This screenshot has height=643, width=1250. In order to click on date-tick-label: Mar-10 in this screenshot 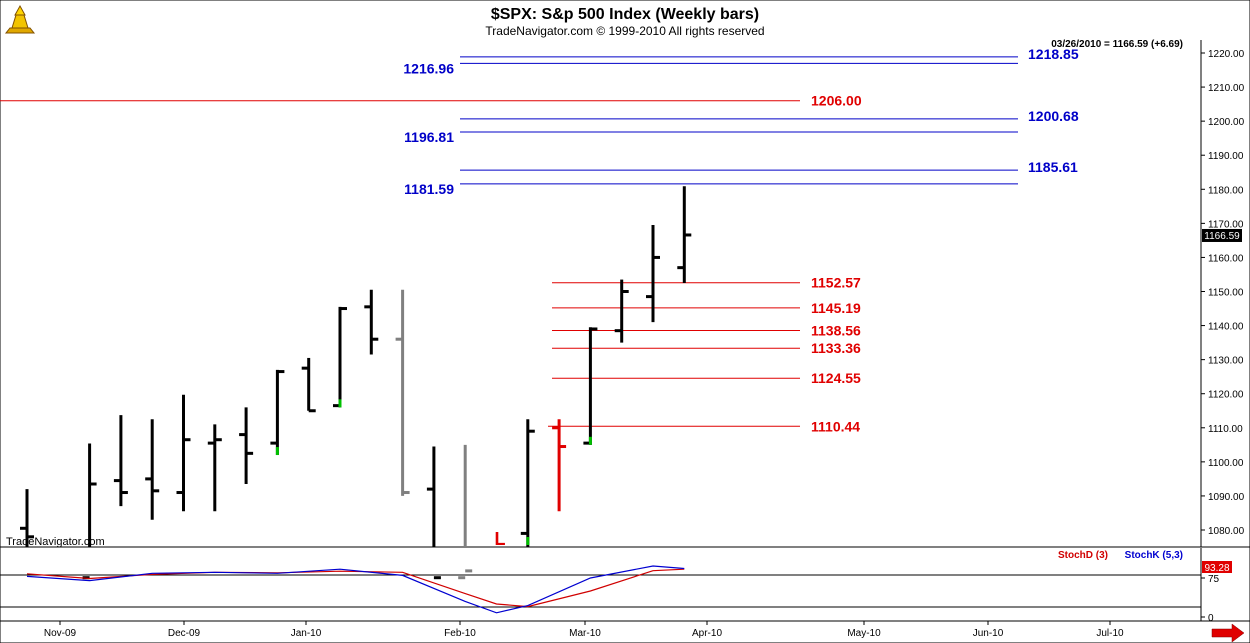, I will do `click(585, 633)`.